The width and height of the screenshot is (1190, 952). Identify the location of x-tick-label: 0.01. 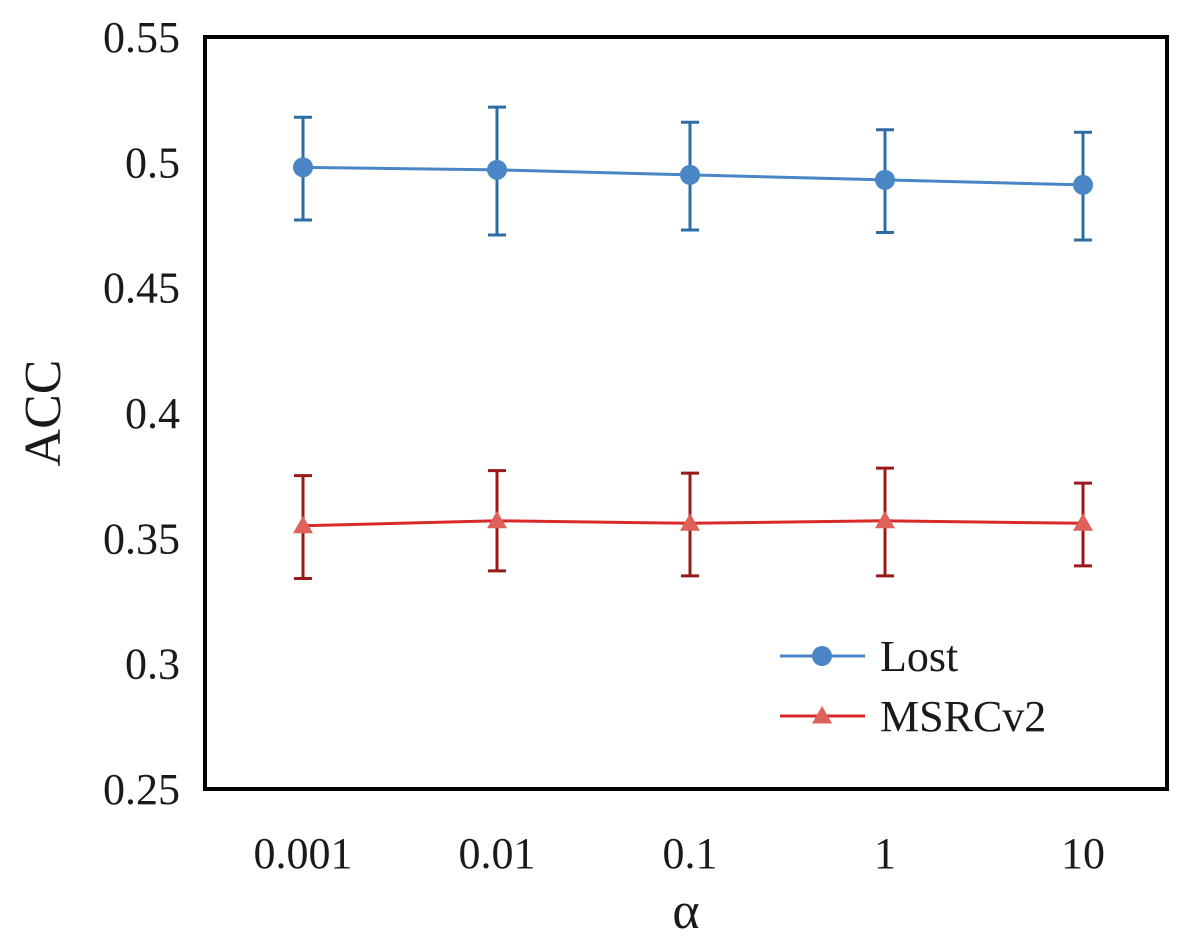
(497, 853).